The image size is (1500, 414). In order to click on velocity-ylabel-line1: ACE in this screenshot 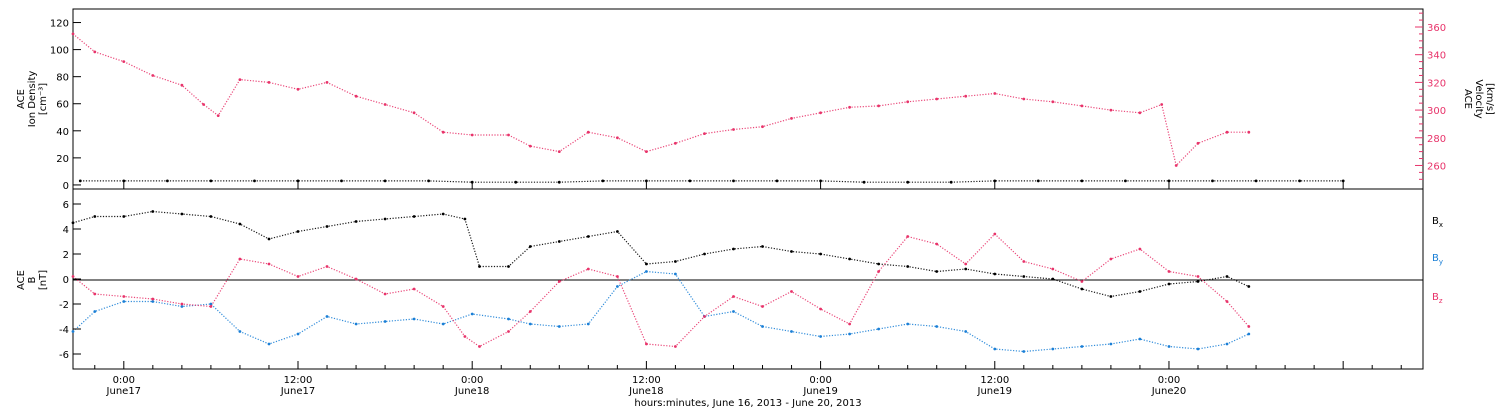, I will do `click(1467, 99)`.